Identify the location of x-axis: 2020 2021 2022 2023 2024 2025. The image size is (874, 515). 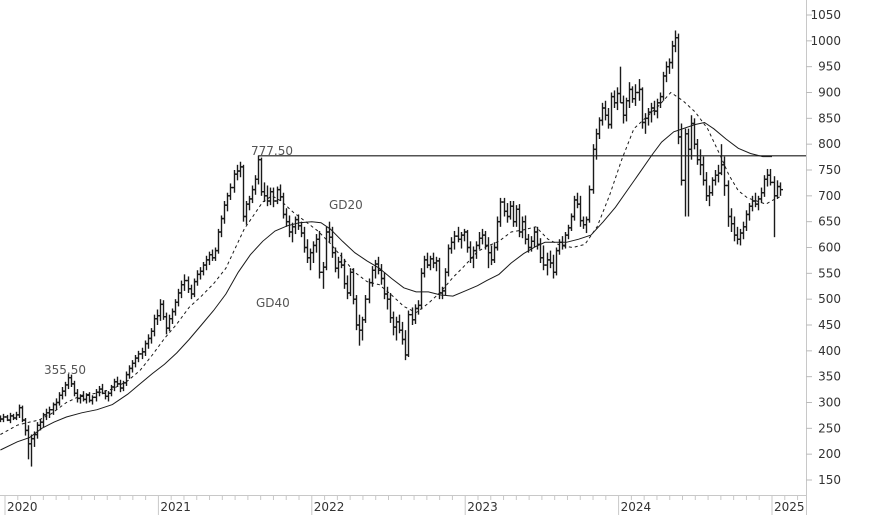
(403, 505).